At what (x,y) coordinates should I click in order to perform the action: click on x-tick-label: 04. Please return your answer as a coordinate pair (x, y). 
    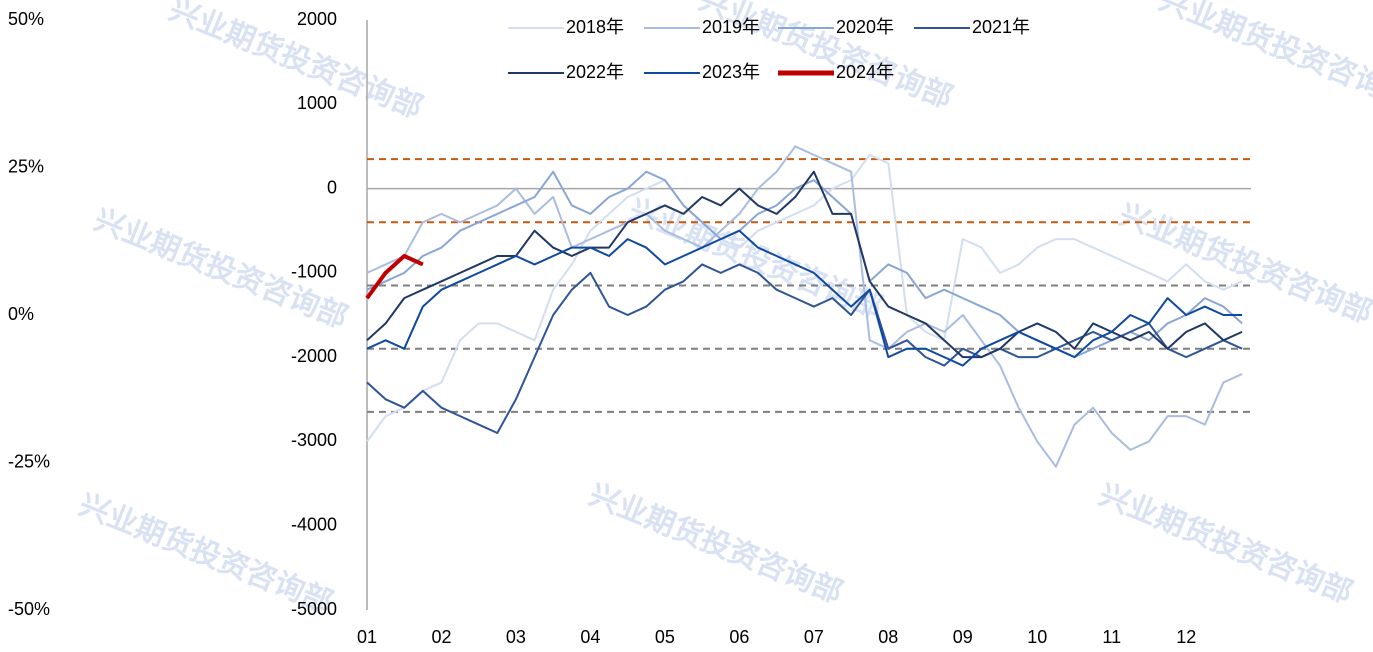
    Looking at the image, I should click on (590, 637).